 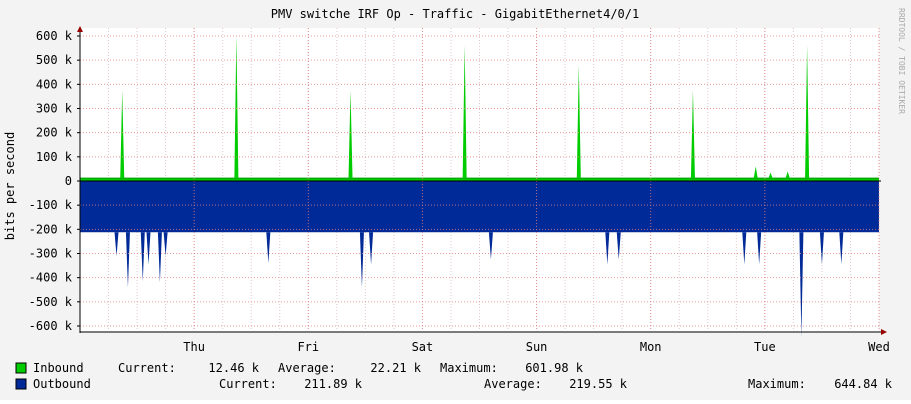 What do you see at coordinates (62, 384) in the screenshot?
I see `legend-series-name: Outbound` at bounding box center [62, 384].